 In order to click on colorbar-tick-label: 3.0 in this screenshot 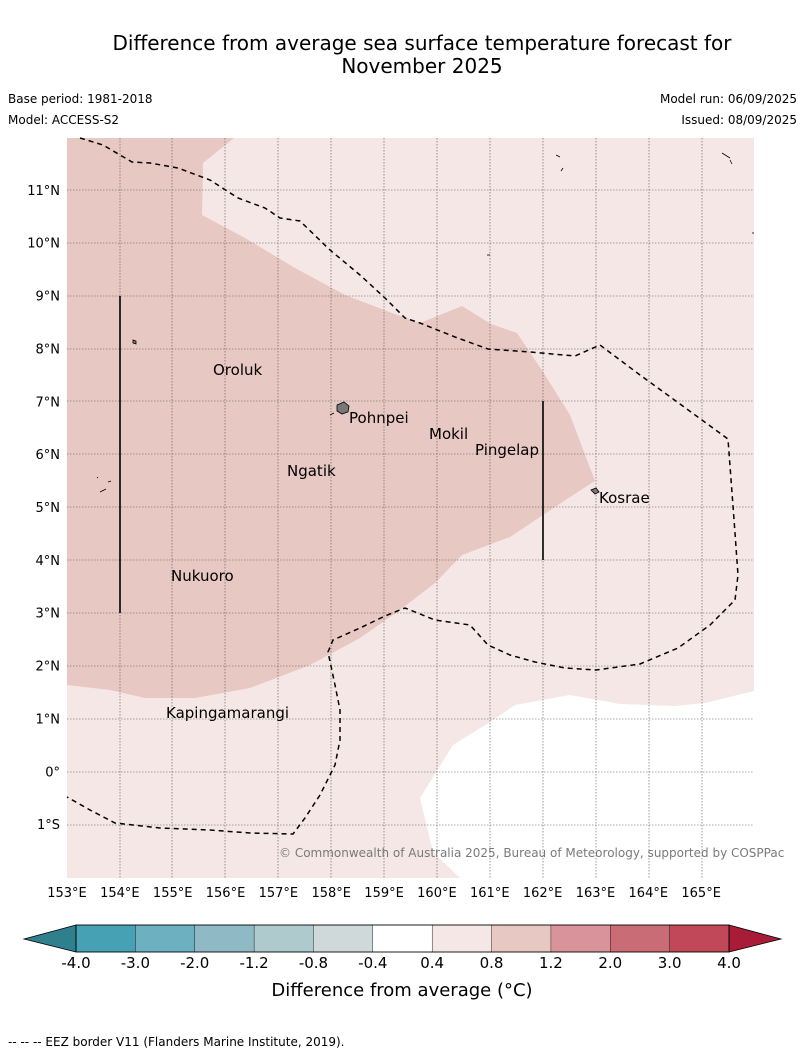, I will do `click(670, 963)`.